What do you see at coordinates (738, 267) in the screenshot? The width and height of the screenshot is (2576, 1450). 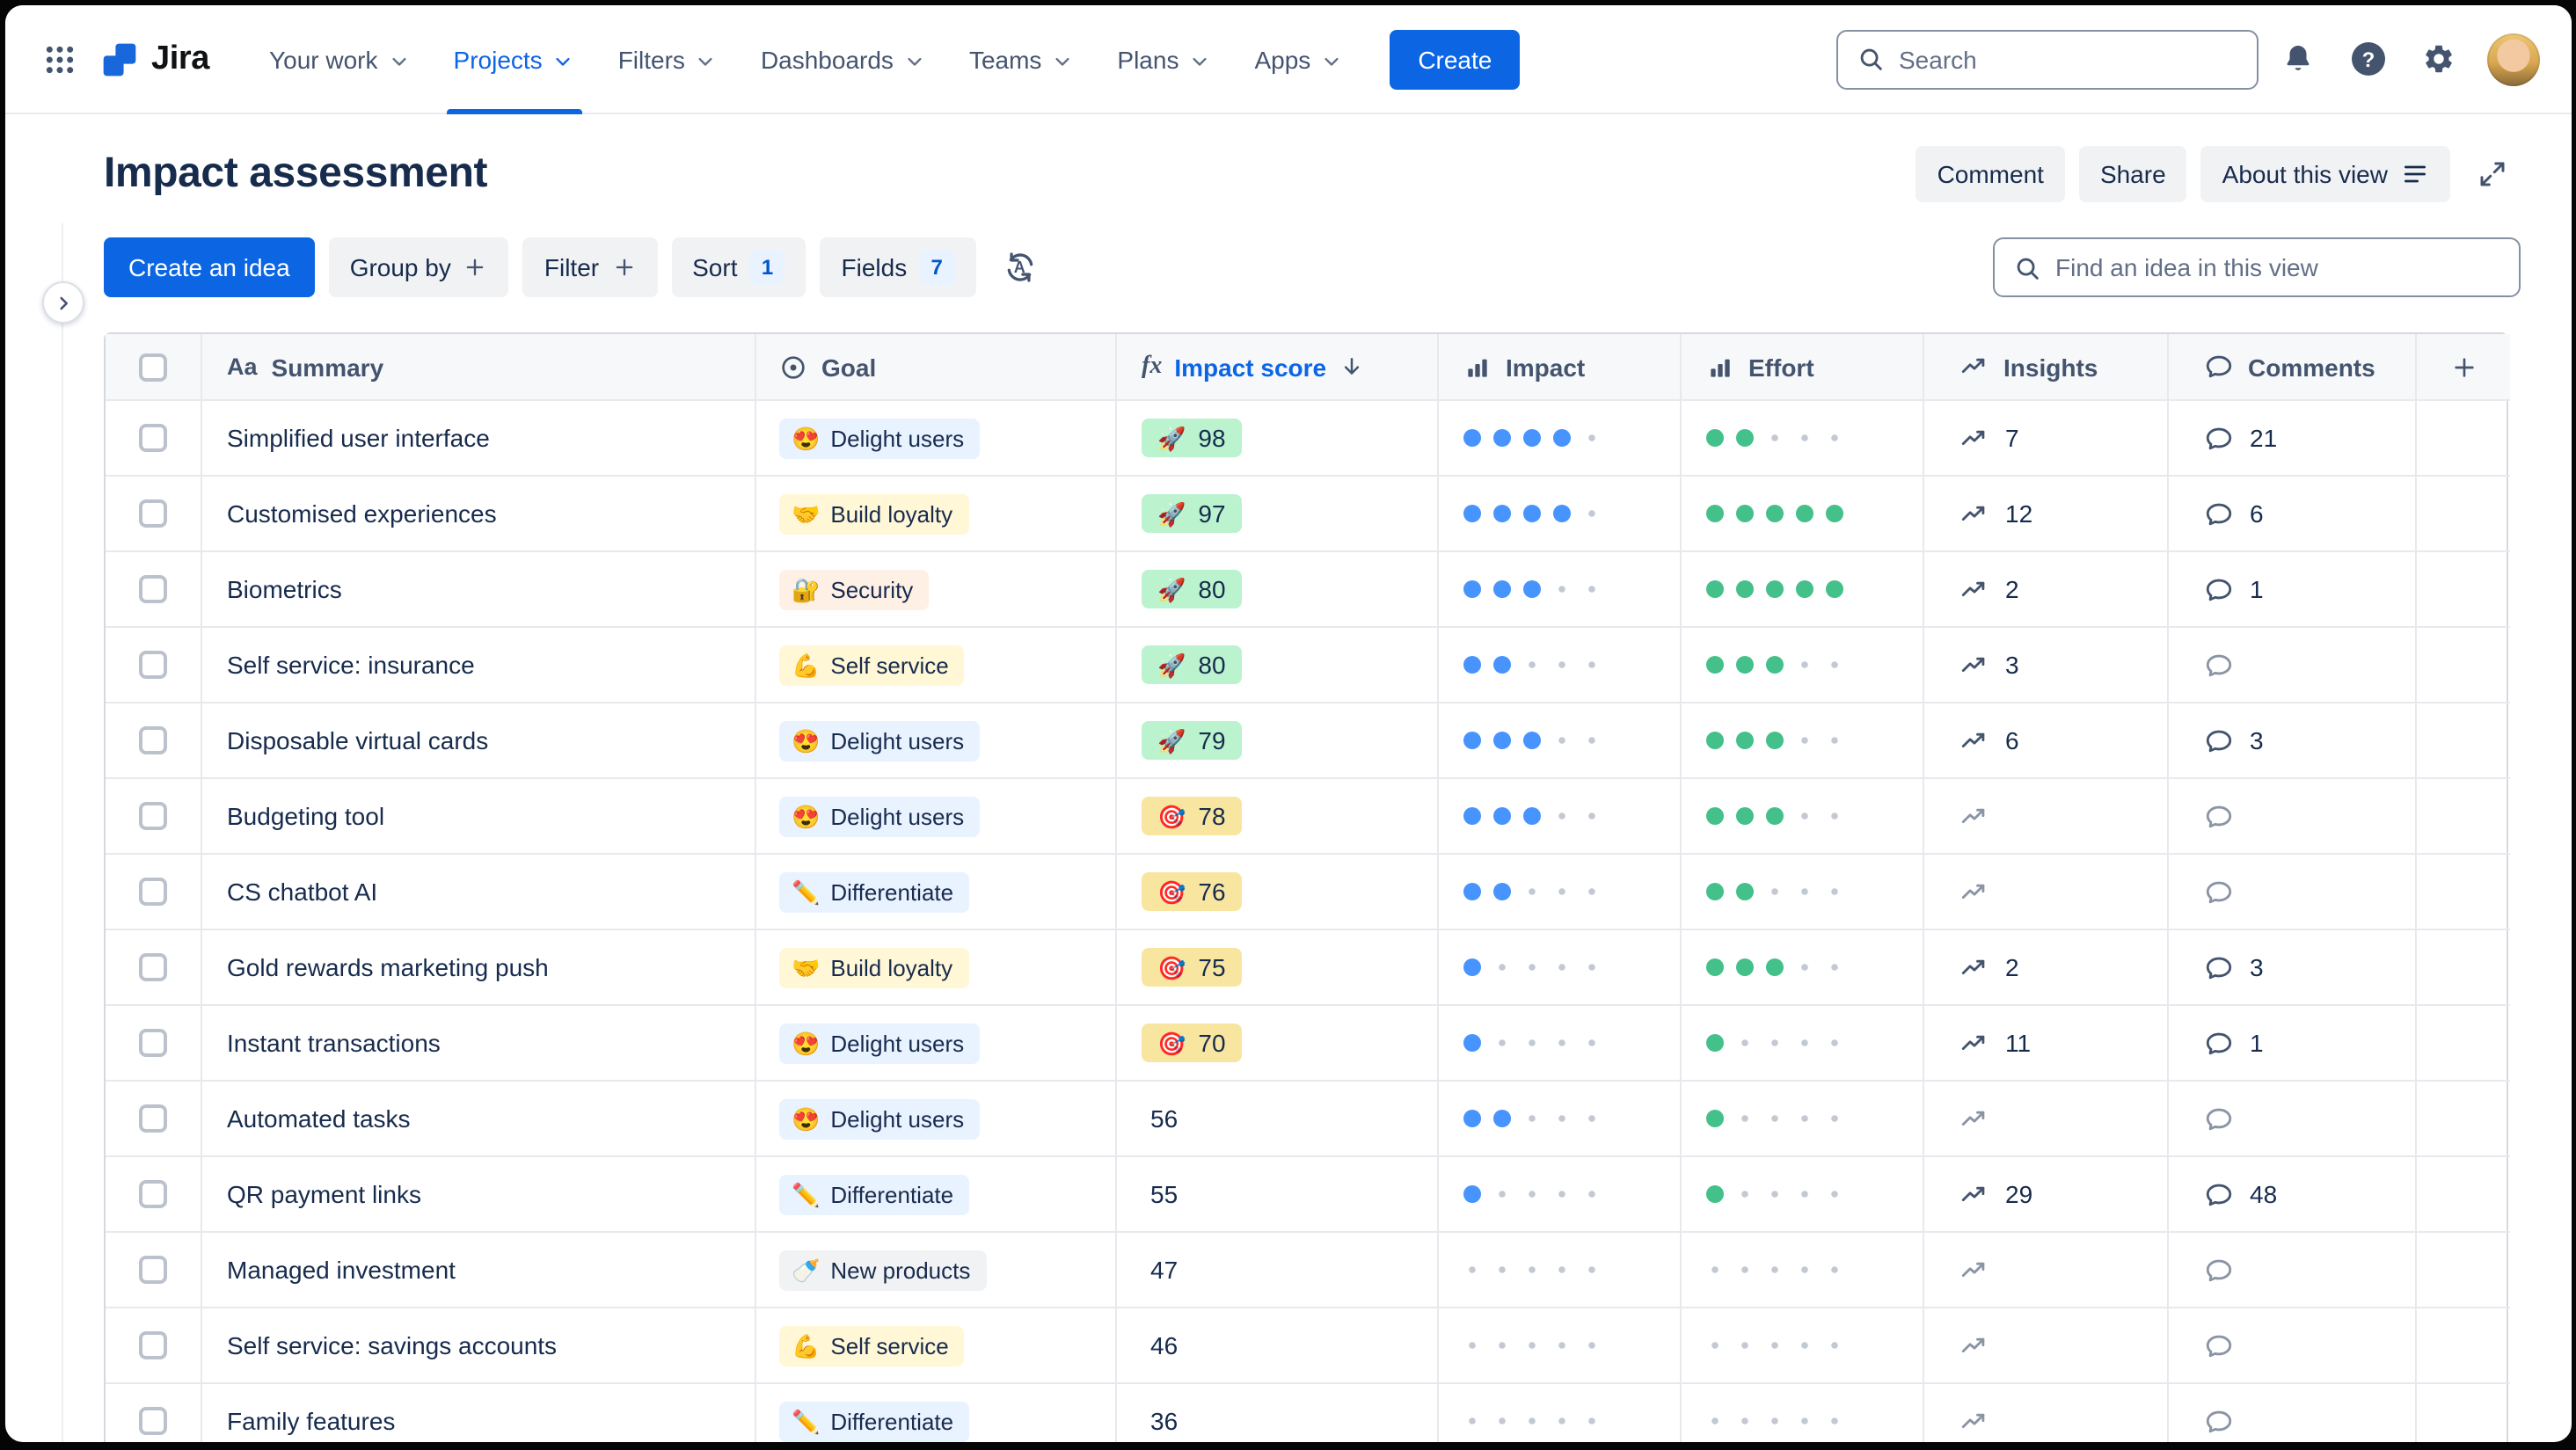 I see `sort-button: Sort 1` at bounding box center [738, 267].